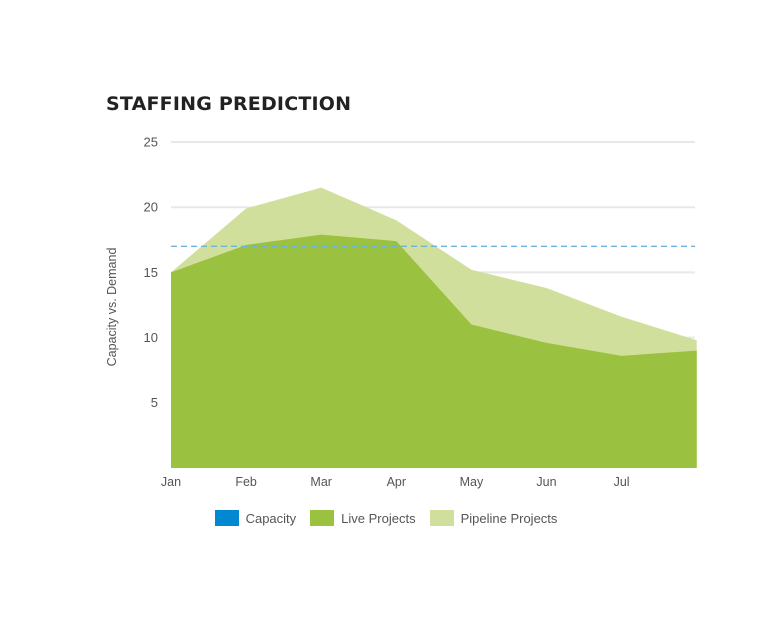 This screenshot has height=627, width=772. Describe the element at coordinates (151, 207) in the screenshot. I see `y-tick-20: 20` at that location.